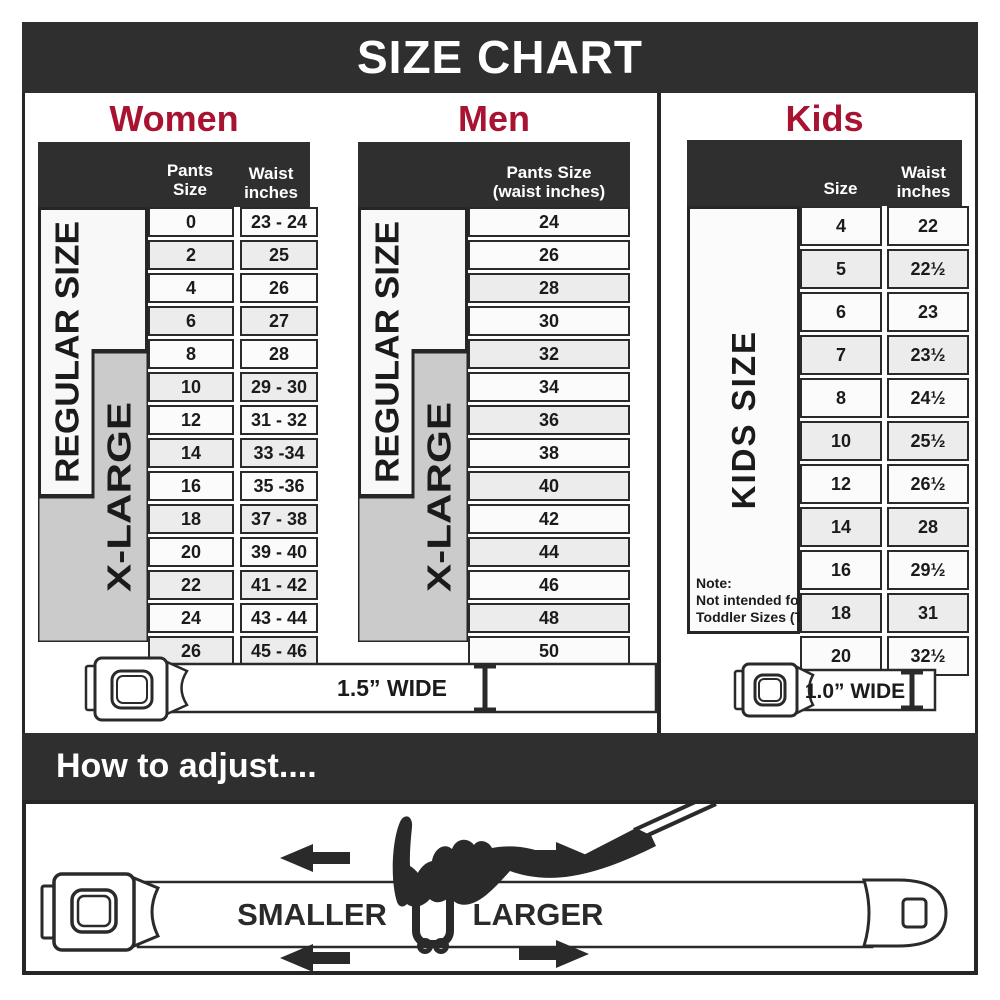 The height and width of the screenshot is (1000, 1000). I want to click on kids-waist-cell: 24½, so click(928, 398).